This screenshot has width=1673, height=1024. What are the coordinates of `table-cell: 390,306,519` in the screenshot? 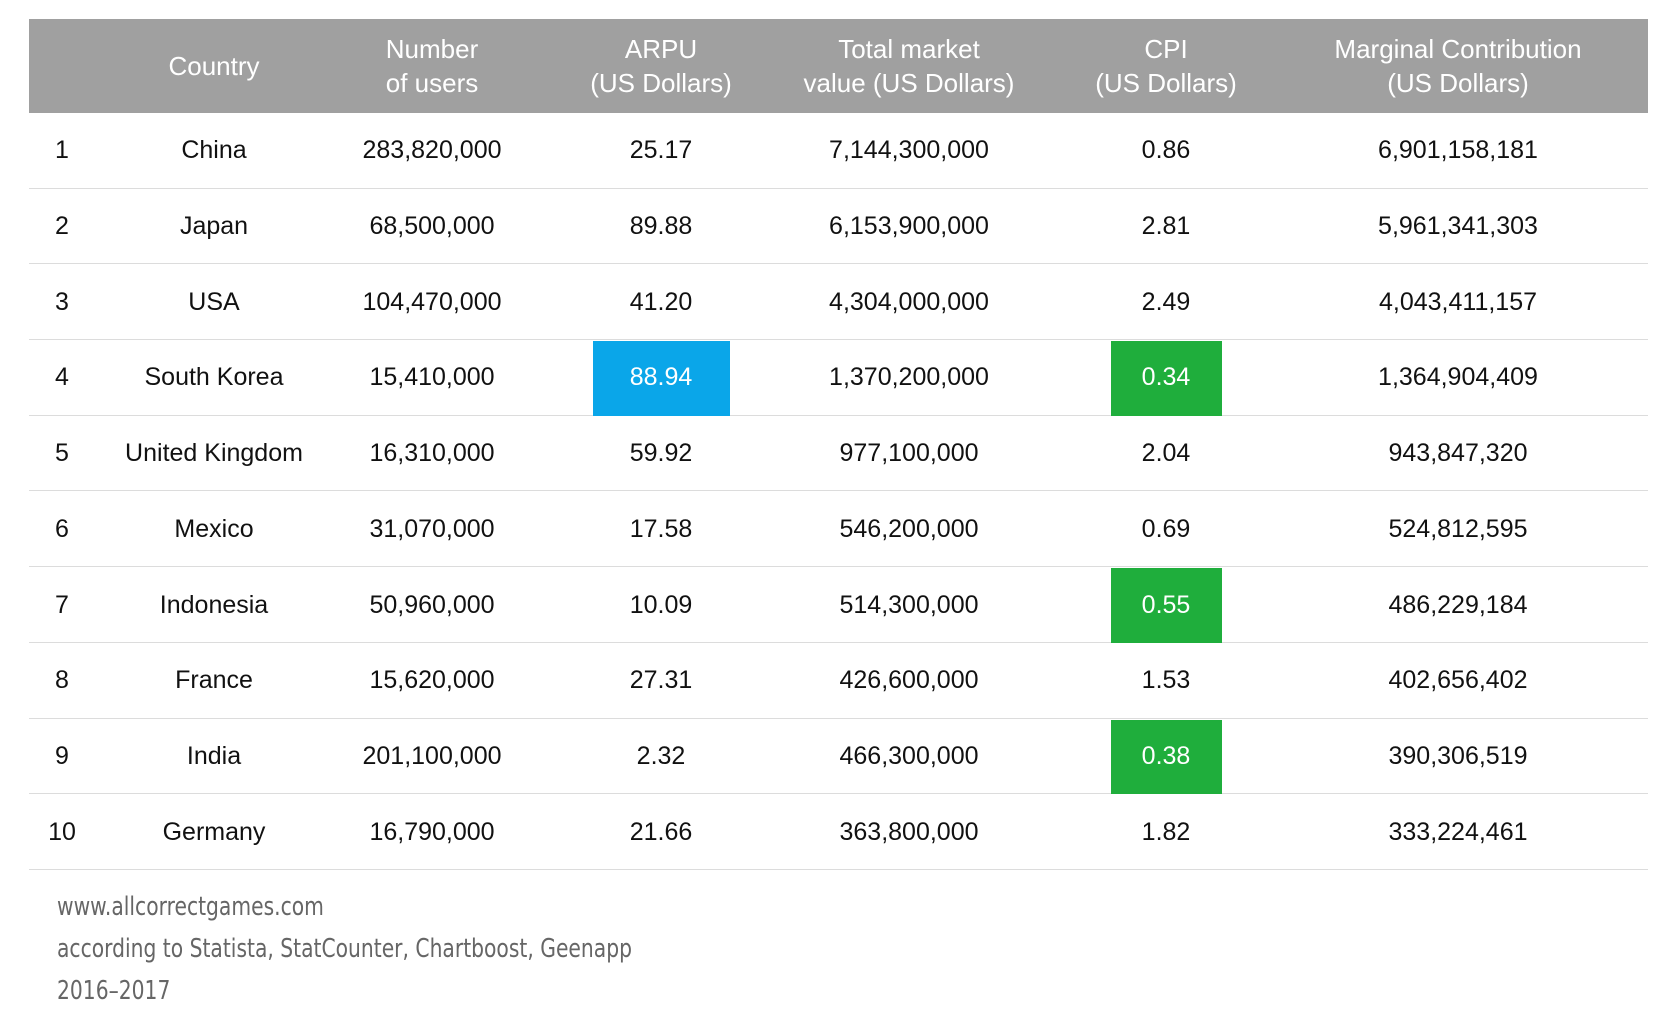 It's located at (1458, 755).